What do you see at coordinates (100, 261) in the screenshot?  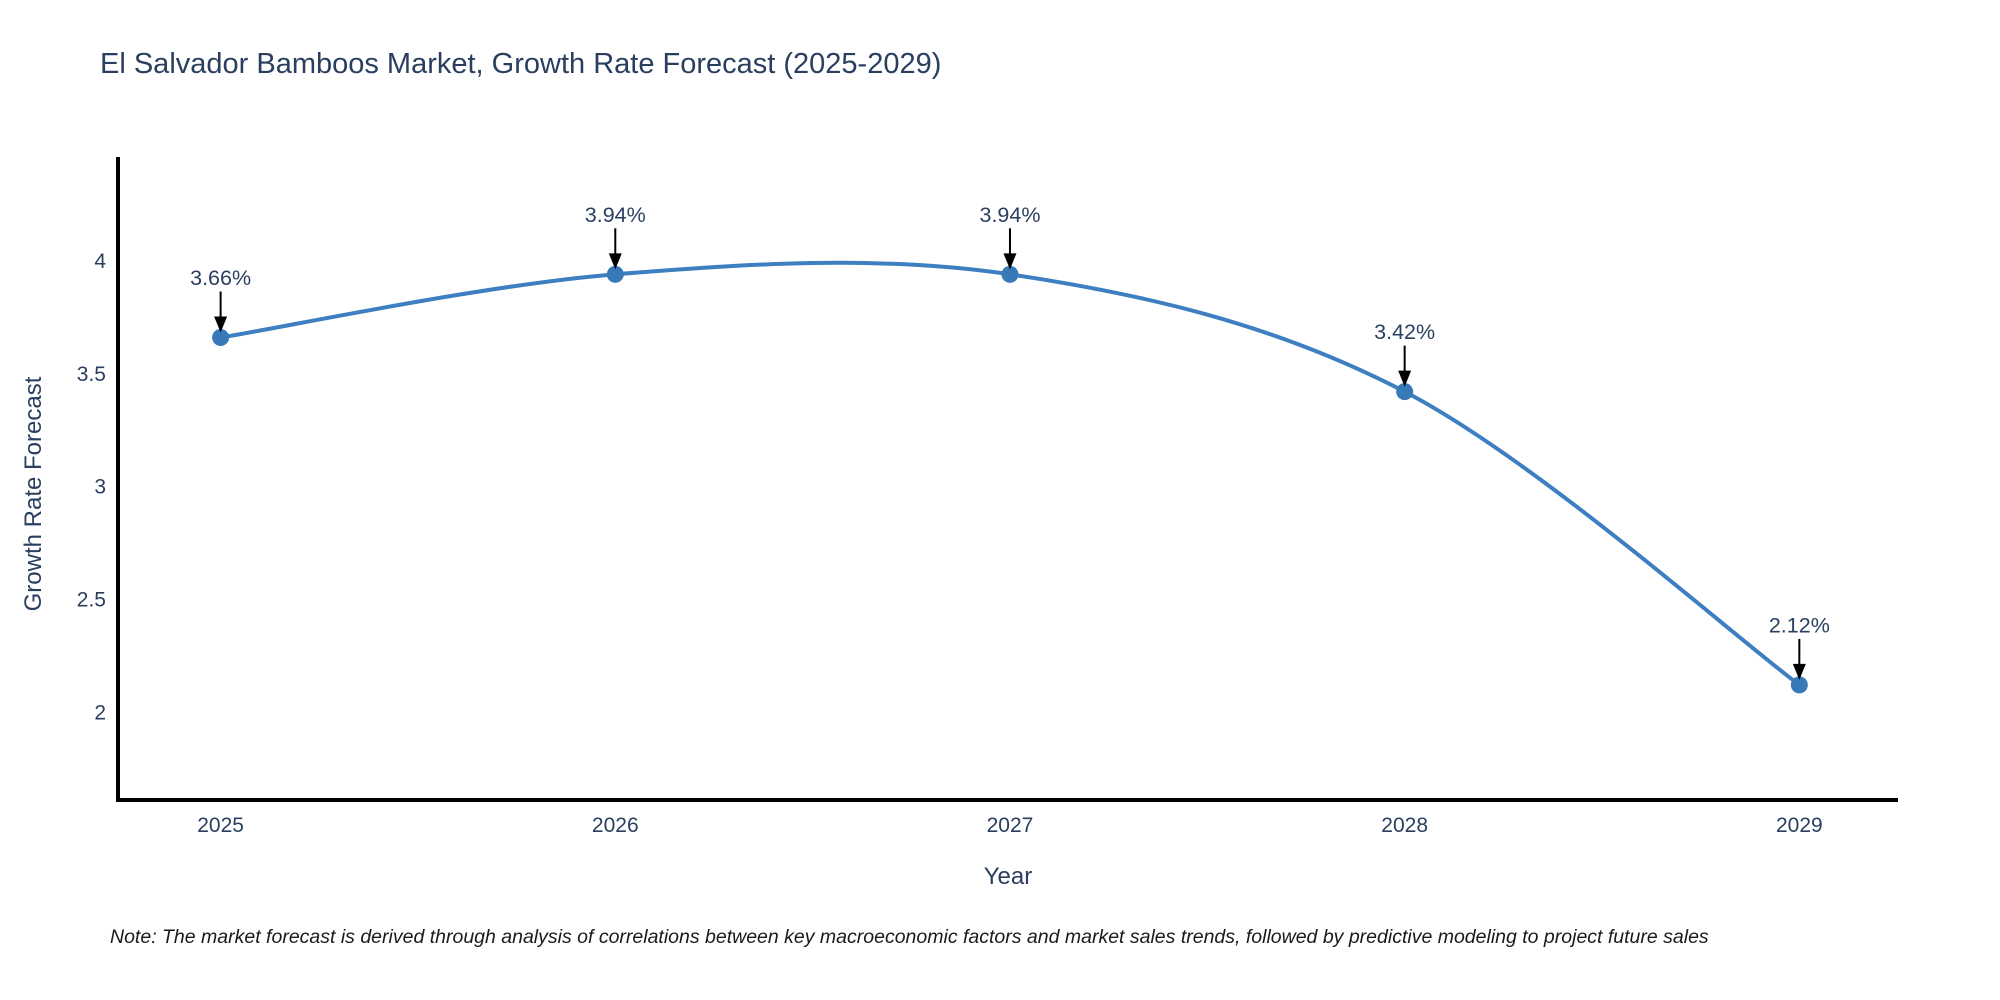 I see `y-tick-label: 4` at bounding box center [100, 261].